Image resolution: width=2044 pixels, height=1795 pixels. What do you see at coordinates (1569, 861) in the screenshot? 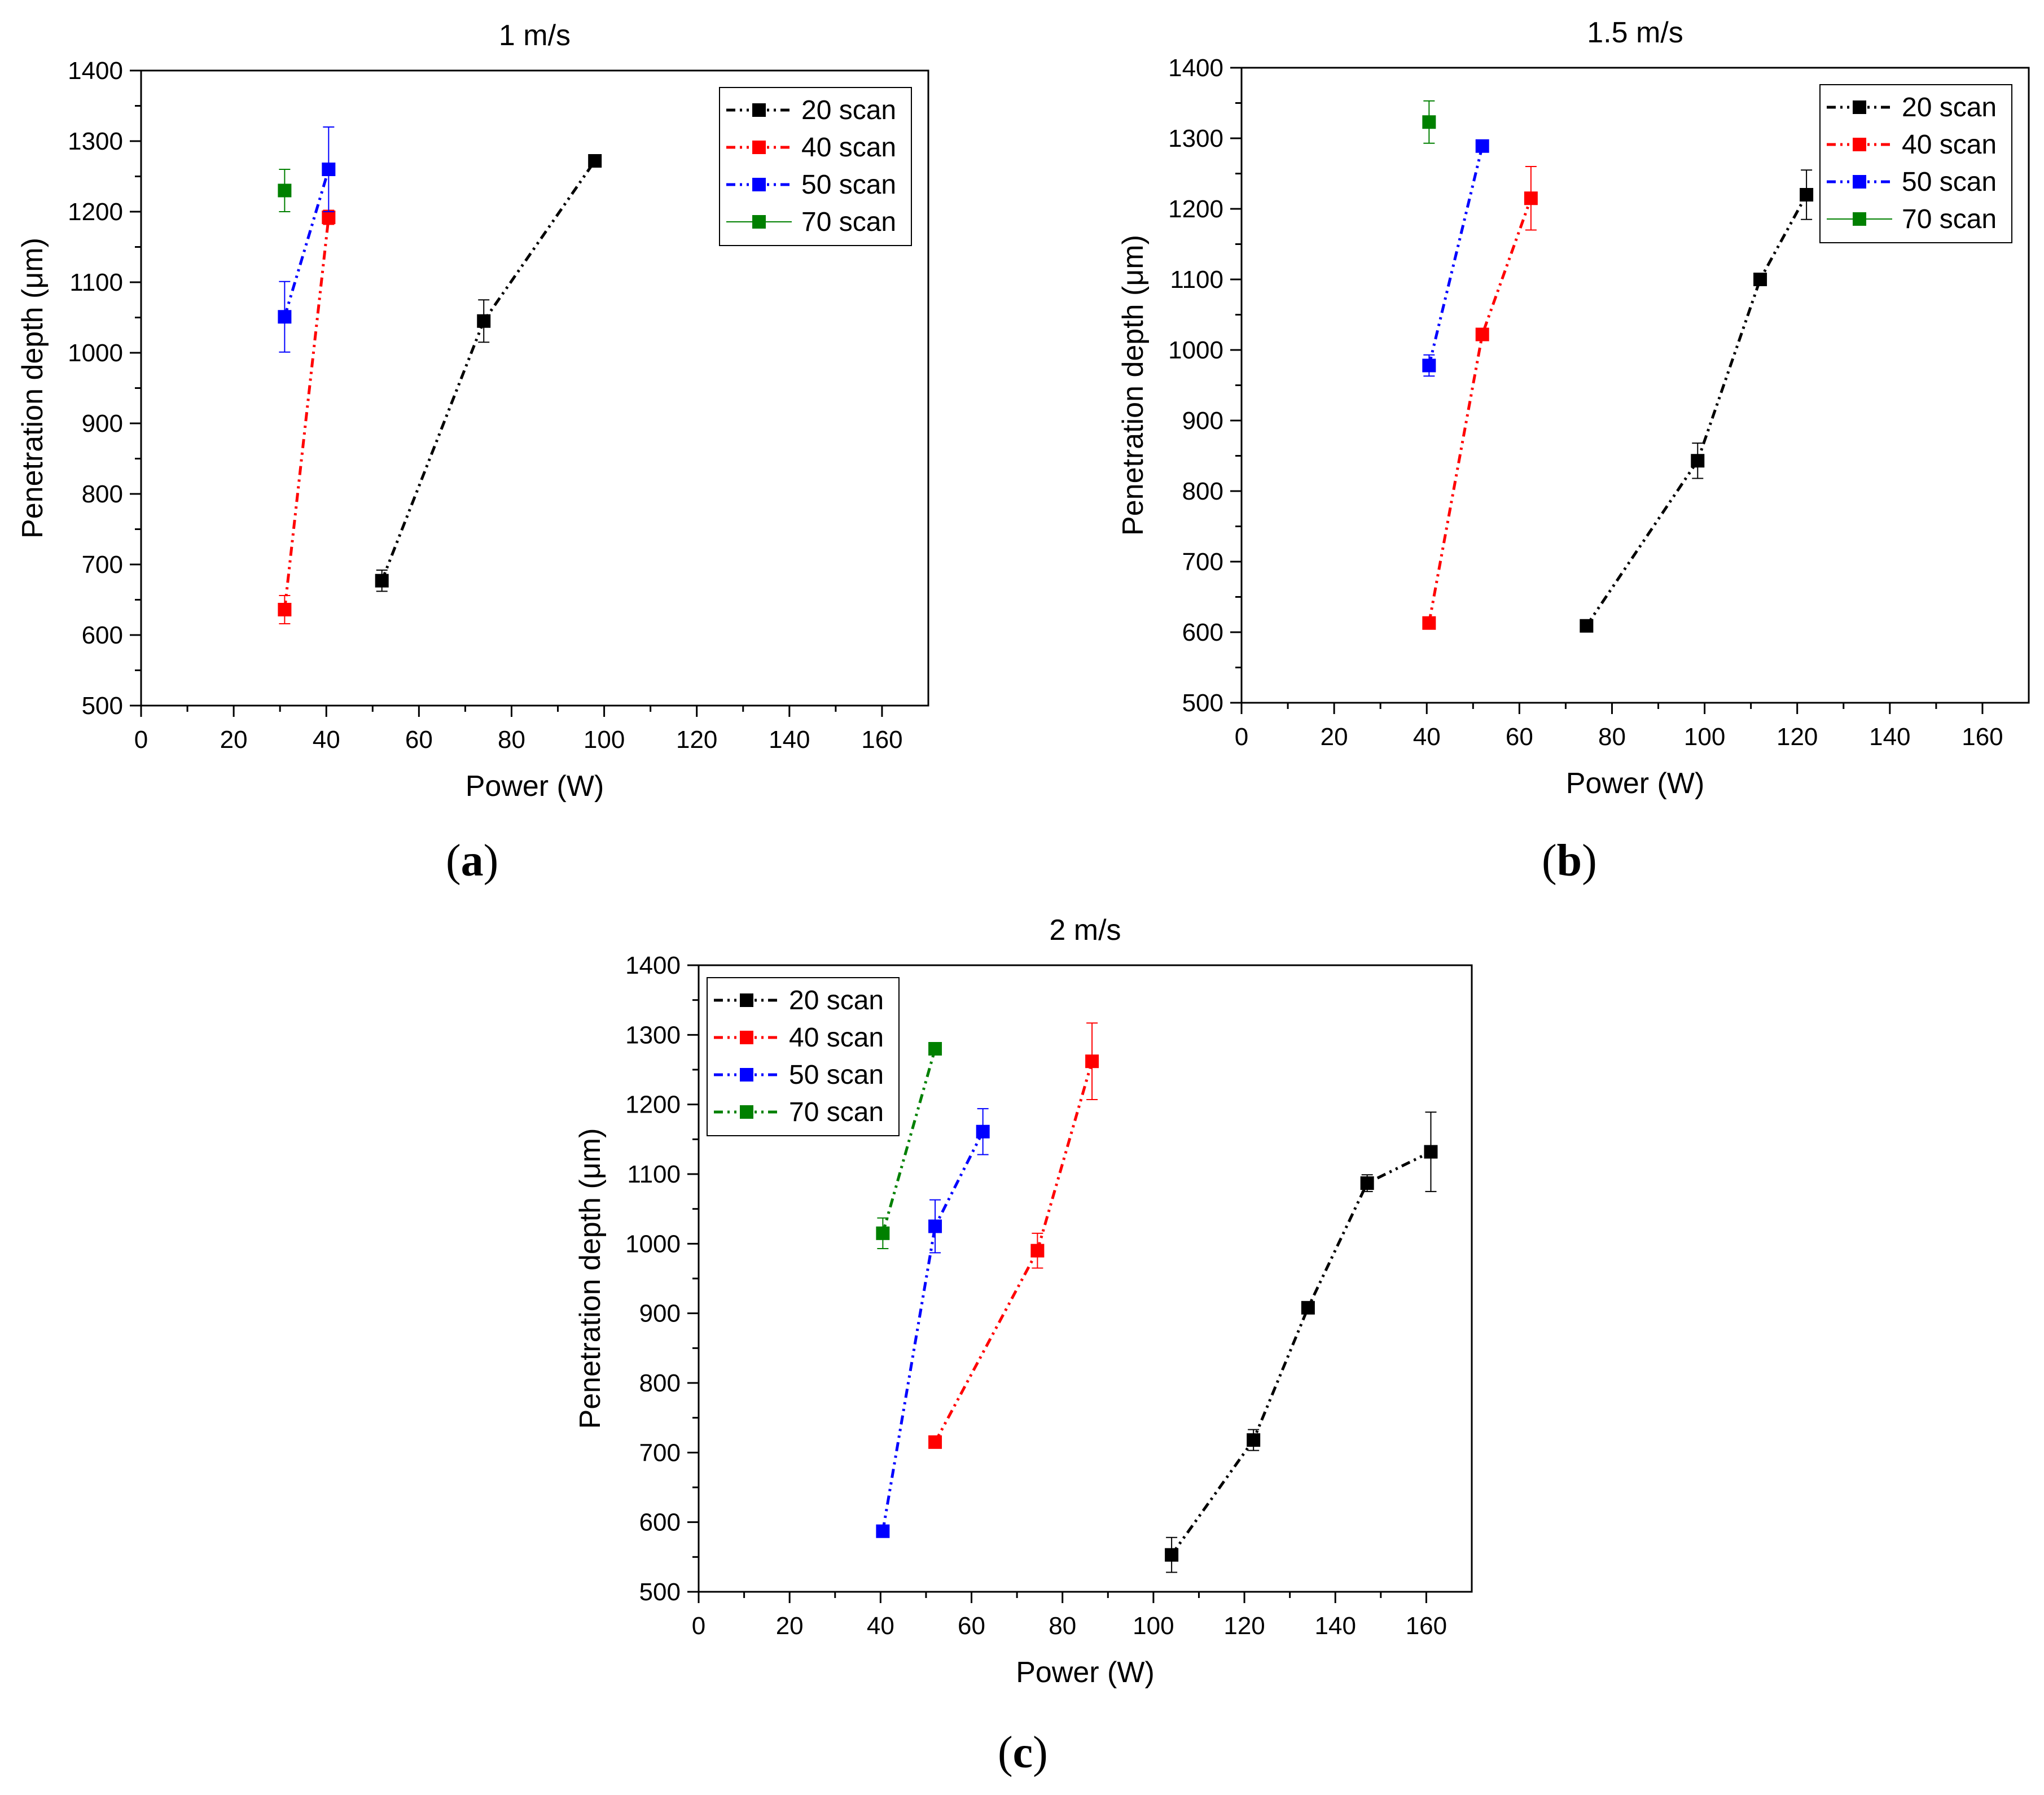
I see `panel-label-b: (b)` at bounding box center [1569, 861].